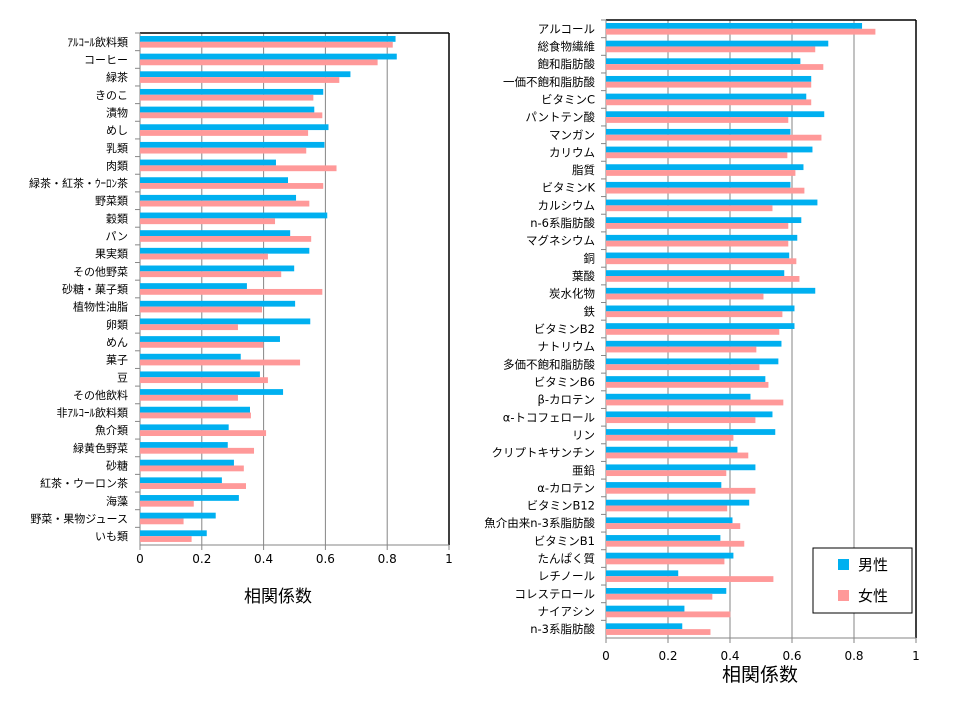  I want to click on category-label: たんぱく質, so click(567, 559).